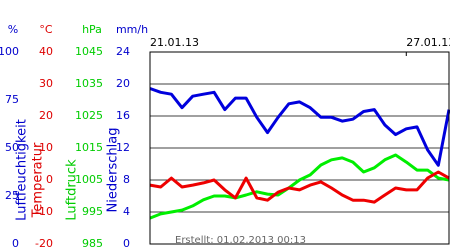  I want to click on y-tick-label: 50, so click(12, 147).